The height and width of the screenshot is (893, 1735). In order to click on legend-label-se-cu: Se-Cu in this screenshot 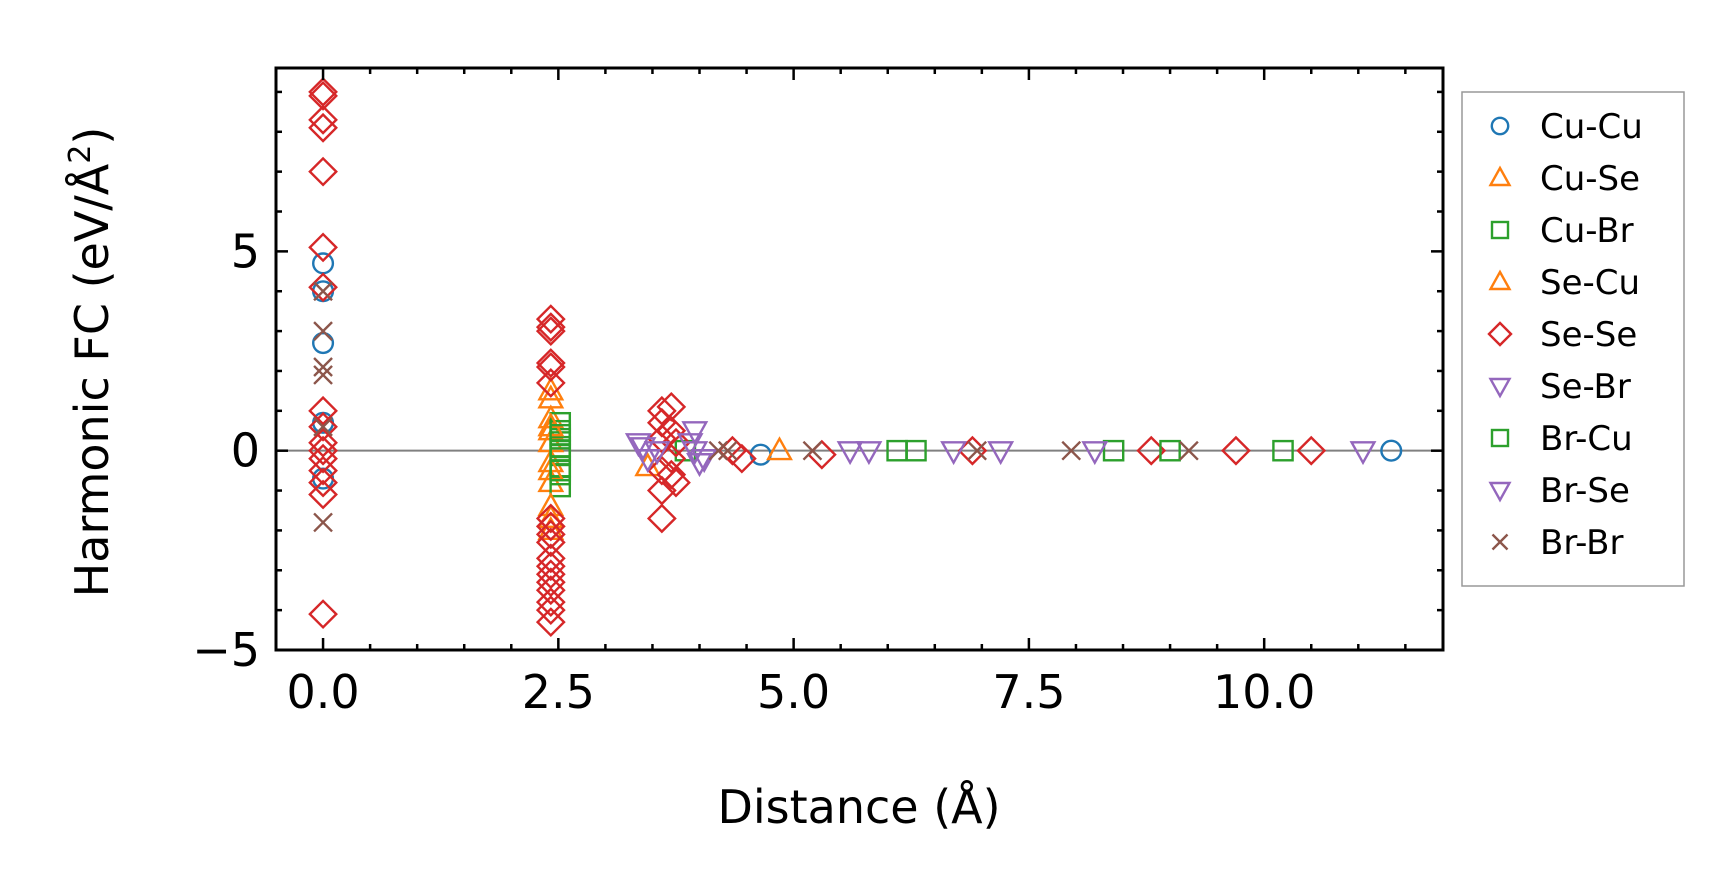, I will do `click(1590, 283)`.